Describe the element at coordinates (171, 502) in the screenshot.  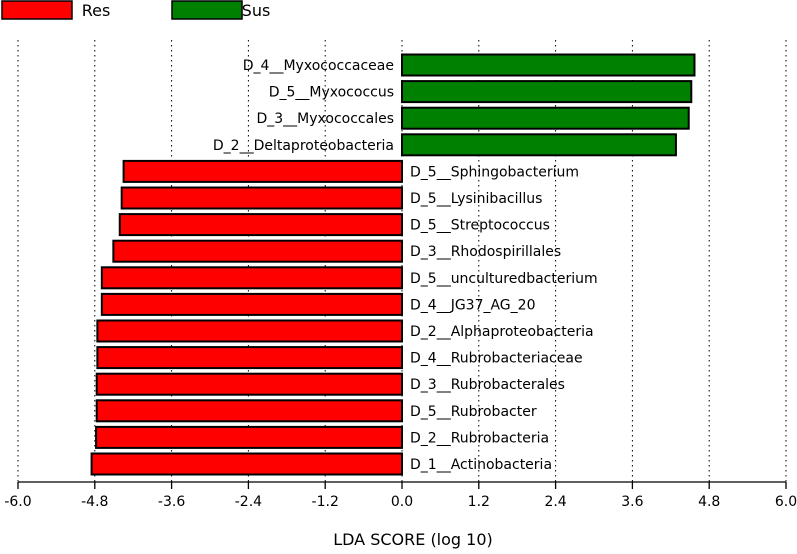
I see `x-tick-label: -3.6` at that location.